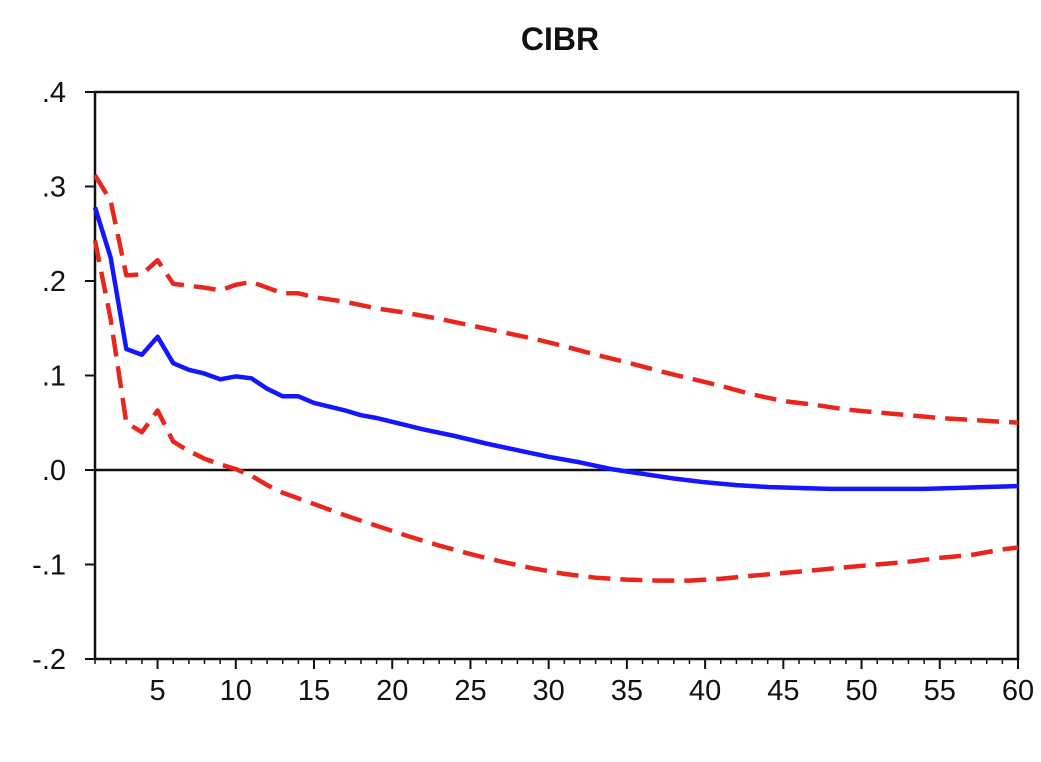  I want to click on y-tick-label: -.1, so click(49, 566).